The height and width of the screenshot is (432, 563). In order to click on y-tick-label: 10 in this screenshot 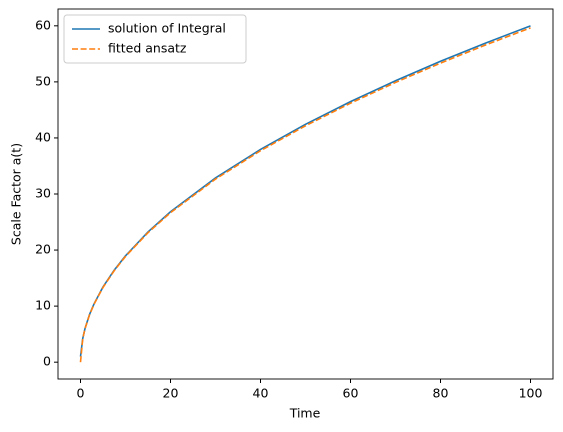, I will do `click(43, 305)`.